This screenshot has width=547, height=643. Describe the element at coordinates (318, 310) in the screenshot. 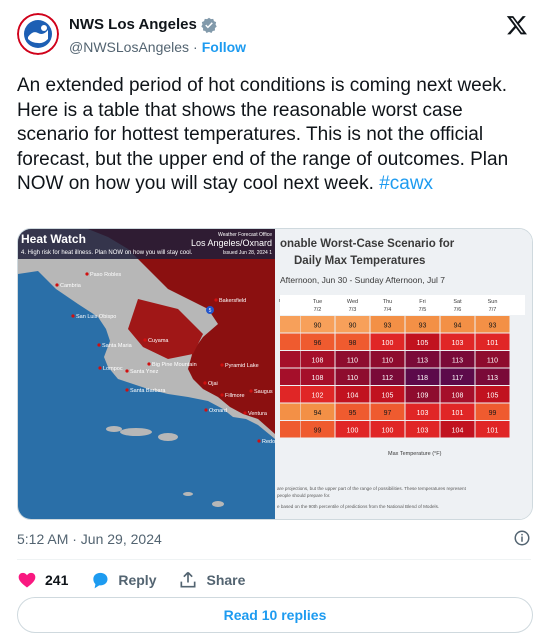

I see `column-date: 7/2` at that location.